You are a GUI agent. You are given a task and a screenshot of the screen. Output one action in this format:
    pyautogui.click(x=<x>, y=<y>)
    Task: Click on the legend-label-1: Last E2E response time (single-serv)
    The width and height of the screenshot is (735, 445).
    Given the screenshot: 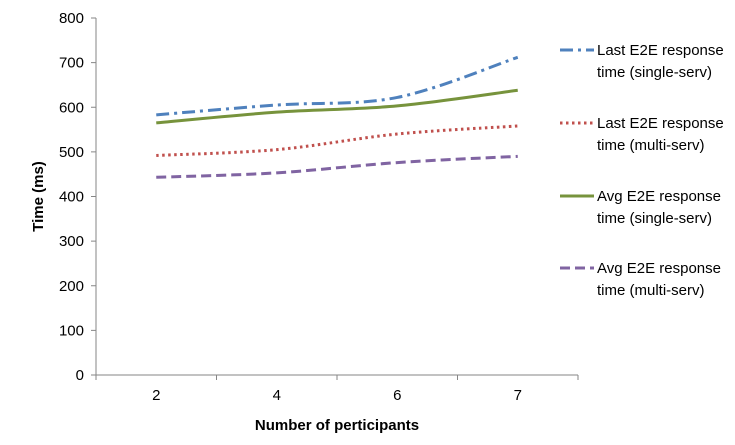 What is the action you would take?
    pyautogui.click(x=660, y=61)
    